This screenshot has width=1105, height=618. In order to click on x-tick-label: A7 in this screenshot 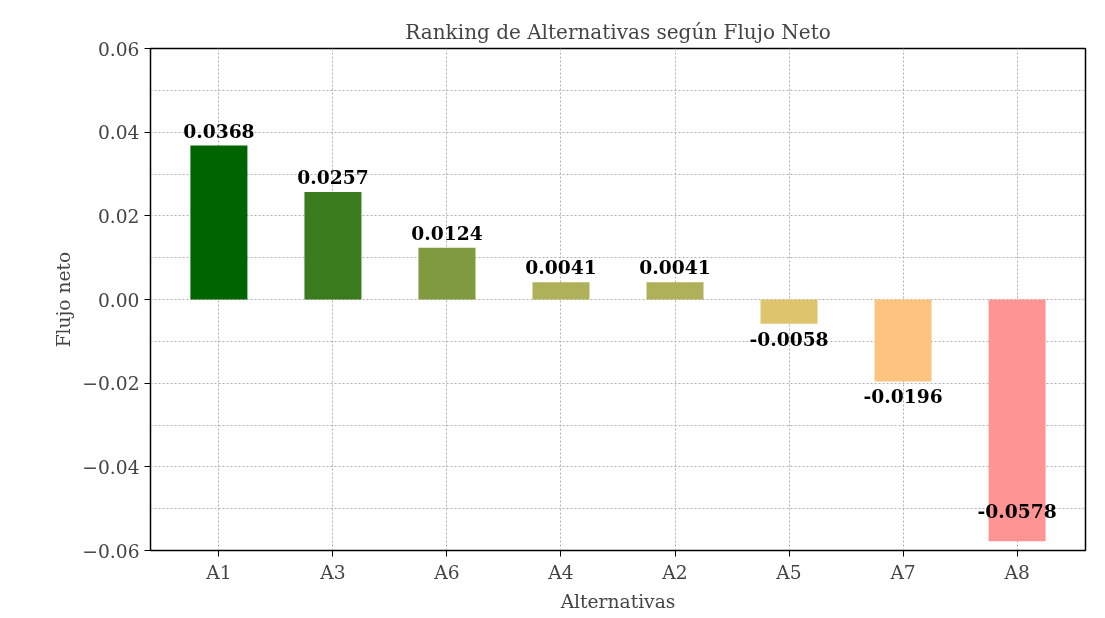, I will do `click(902, 572)`.